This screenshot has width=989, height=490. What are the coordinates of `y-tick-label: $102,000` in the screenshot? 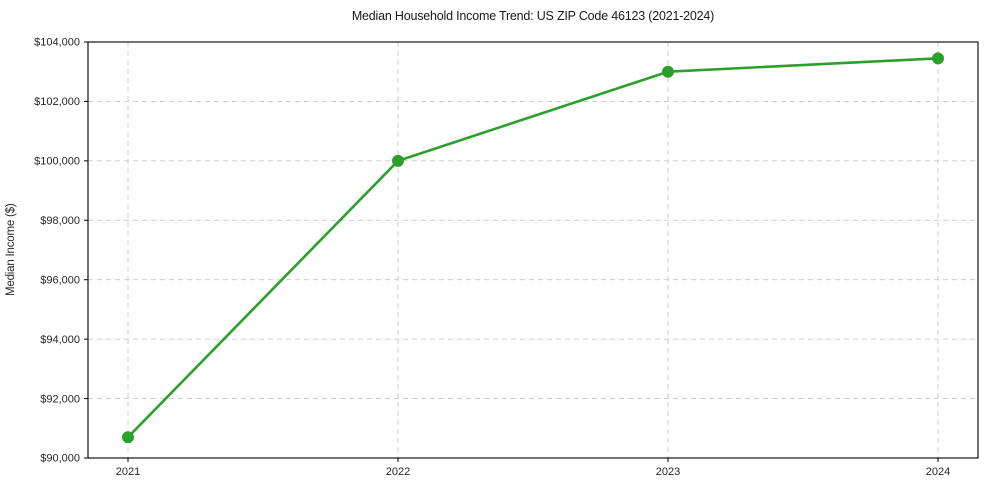 It's located at (57, 102).